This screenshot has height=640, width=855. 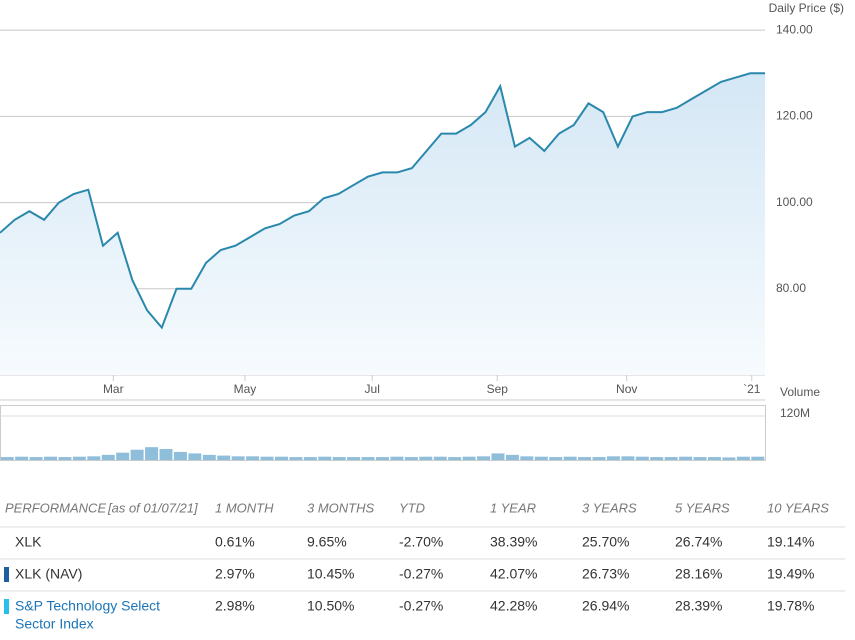 I want to click on cell: 2.97%, so click(x=235, y=574).